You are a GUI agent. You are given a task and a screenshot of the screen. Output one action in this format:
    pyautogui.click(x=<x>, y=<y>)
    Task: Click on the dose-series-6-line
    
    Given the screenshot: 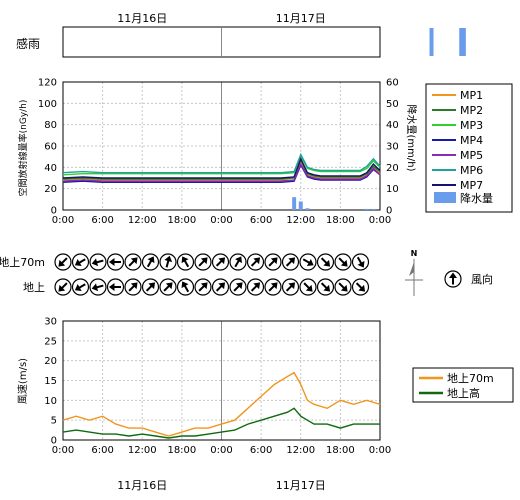 What is the action you would take?
    pyautogui.click(x=221, y=167)
    